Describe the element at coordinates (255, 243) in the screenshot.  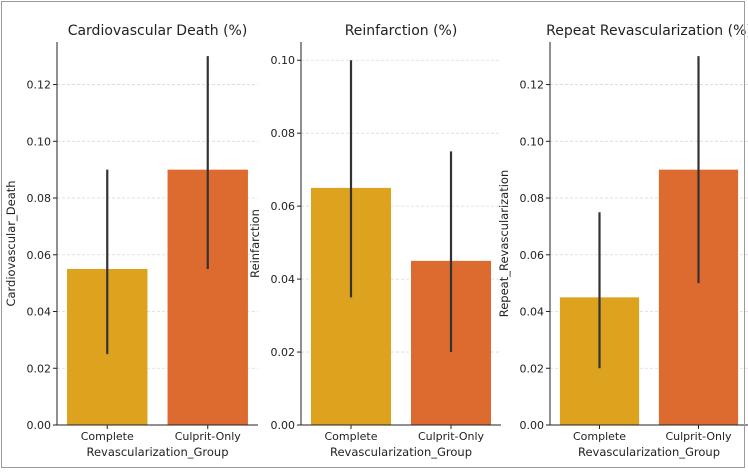
I see `y-axis-label: Reinfarction` at that location.